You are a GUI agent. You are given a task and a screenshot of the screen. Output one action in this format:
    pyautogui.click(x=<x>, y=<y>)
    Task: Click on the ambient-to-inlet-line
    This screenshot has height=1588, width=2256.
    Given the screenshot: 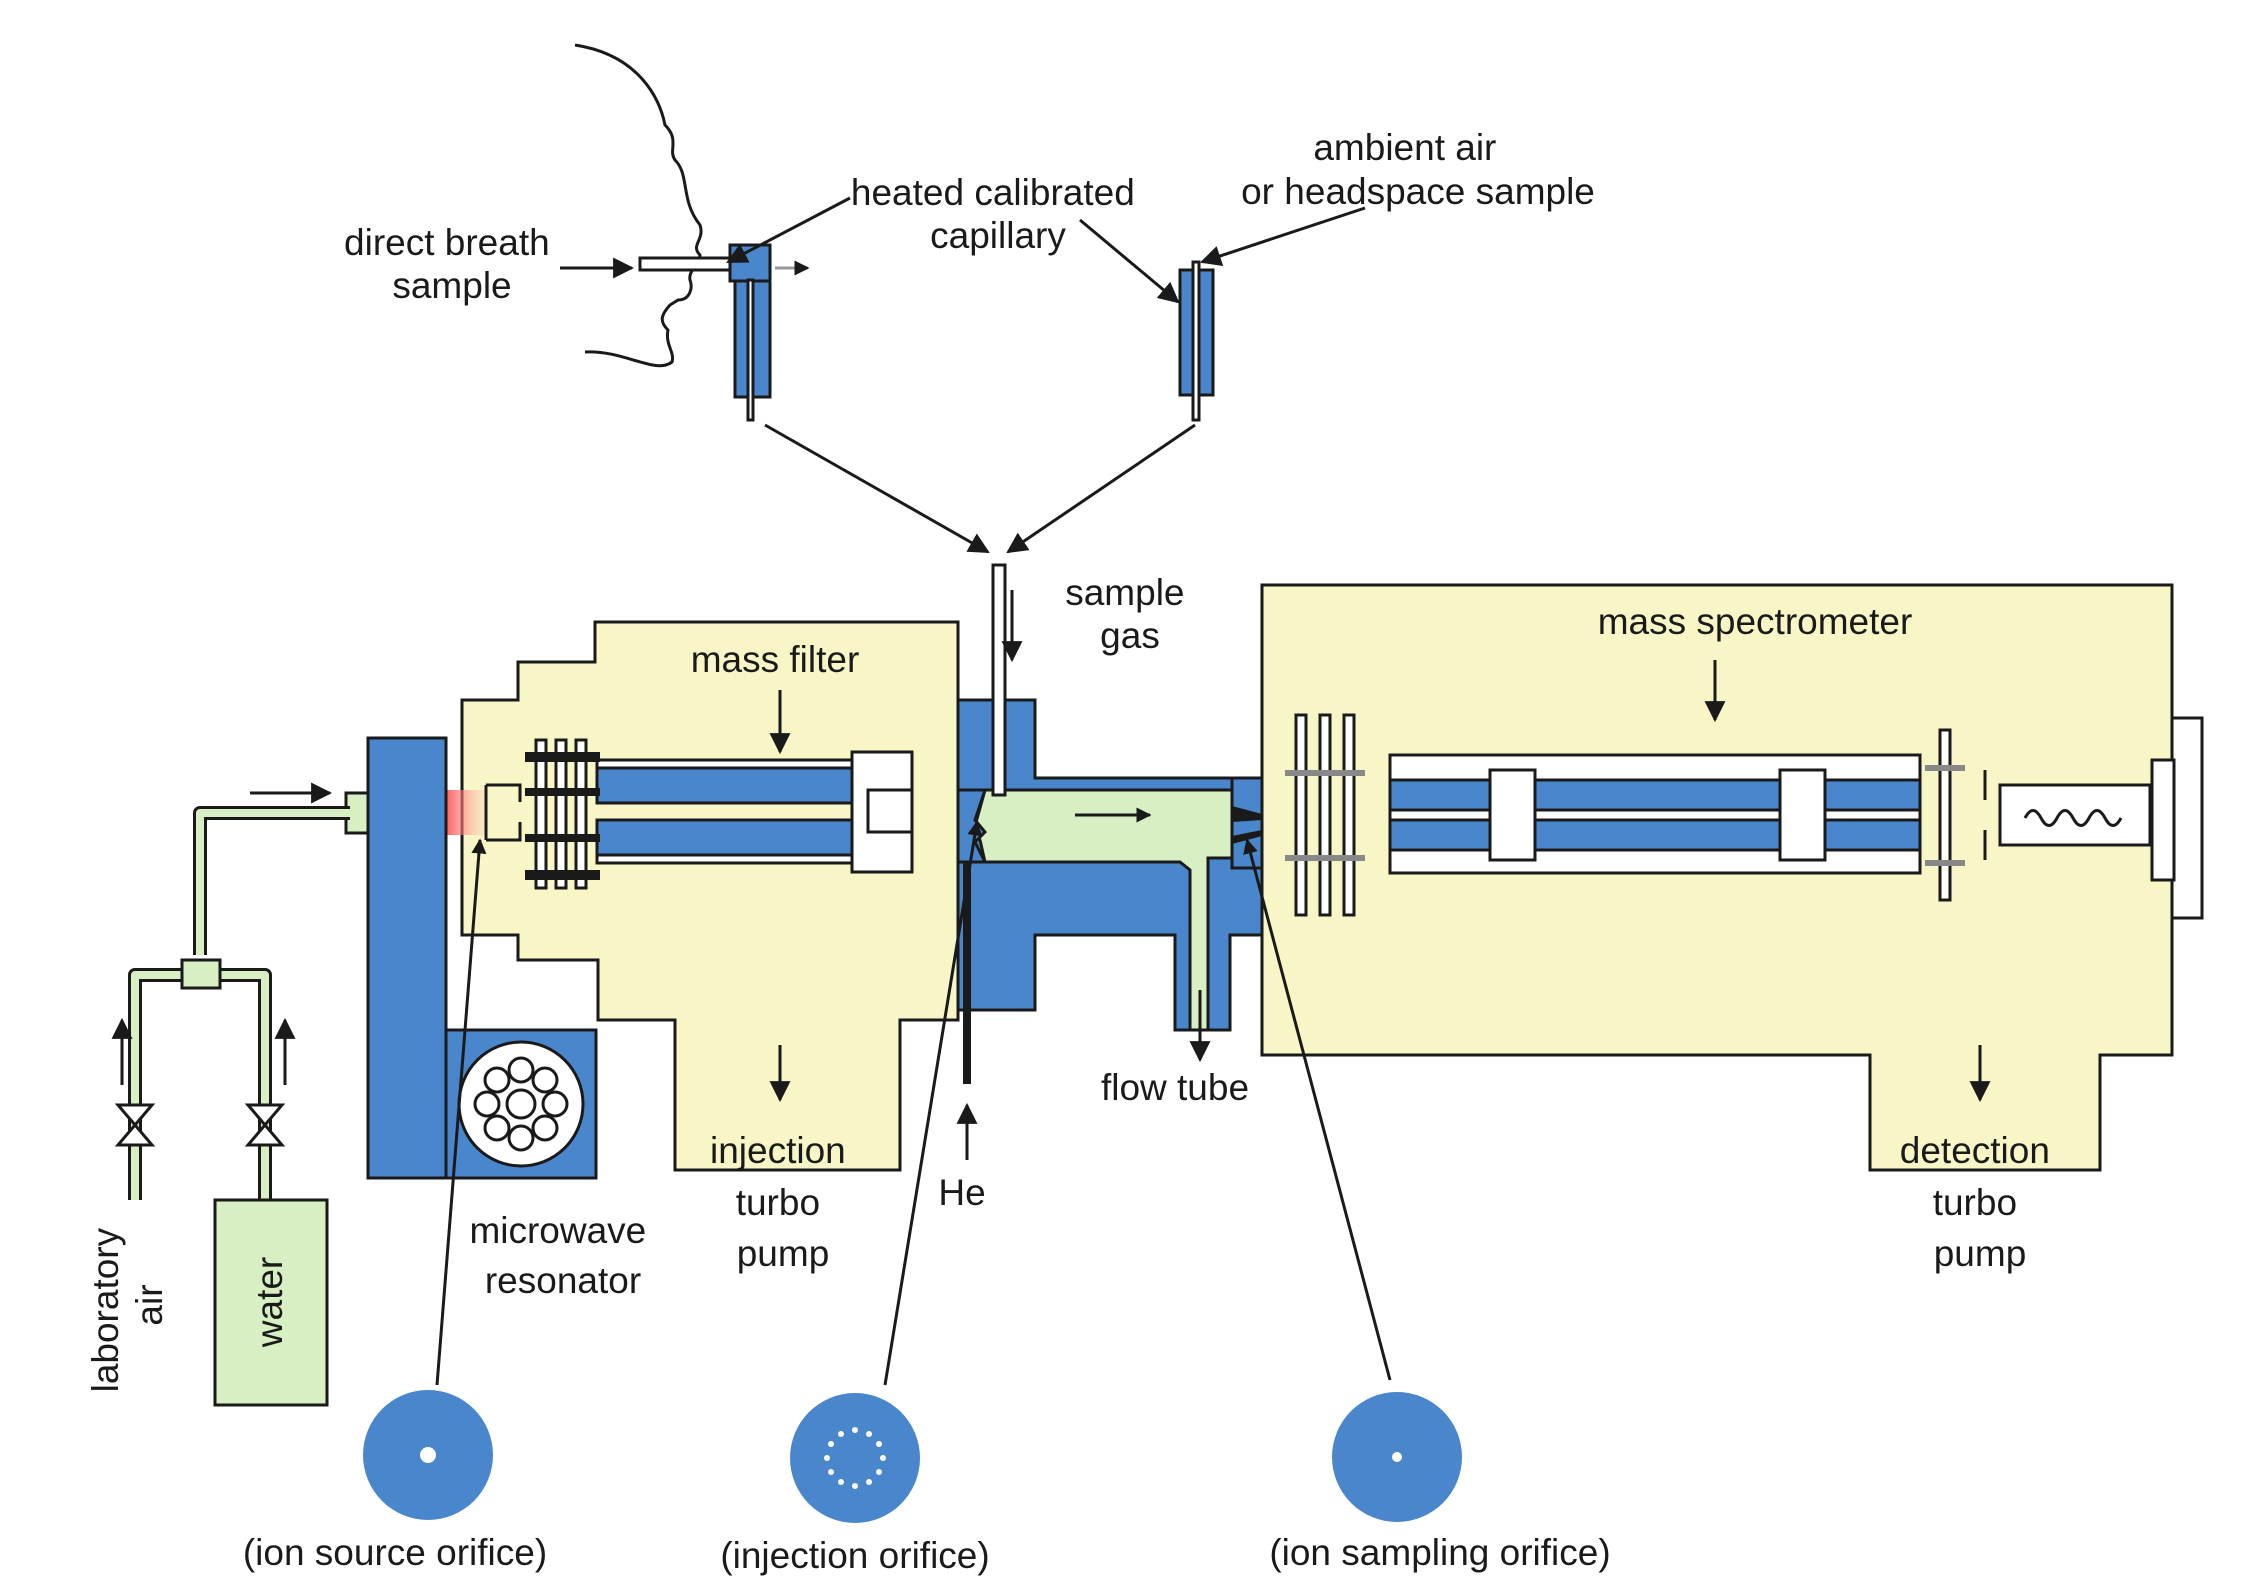 What is the action you would take?
    pyautogui.click(x=1101, y=488)
    